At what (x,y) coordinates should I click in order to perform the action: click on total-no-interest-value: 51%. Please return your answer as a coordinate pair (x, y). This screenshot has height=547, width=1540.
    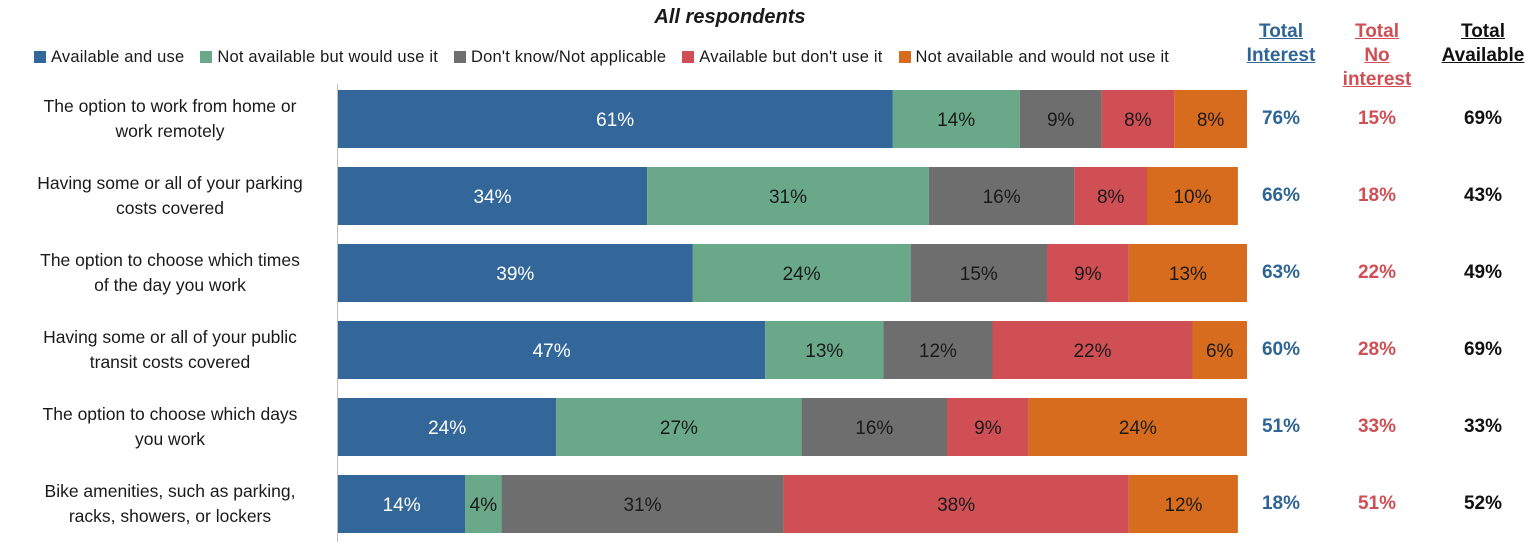
    Looking at the image, I should click on (1377, 503).